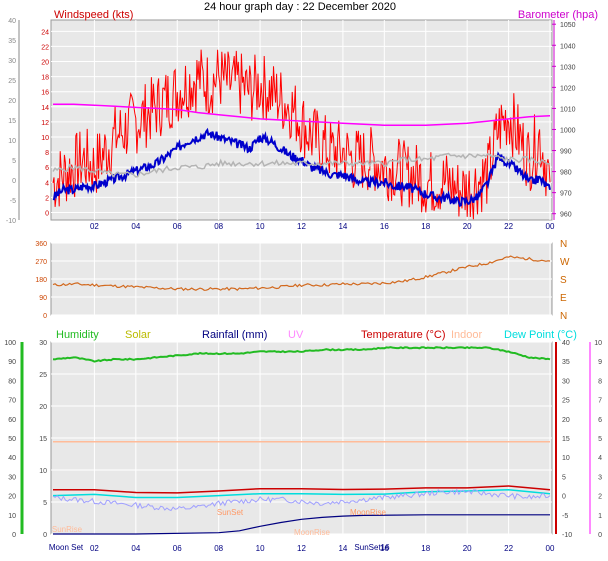 The width and height of the screenshot is (608, 561). Describe the element at coordinates (11, 221) in the screenshot. I see `wind-outer-tick: -10` at that location.